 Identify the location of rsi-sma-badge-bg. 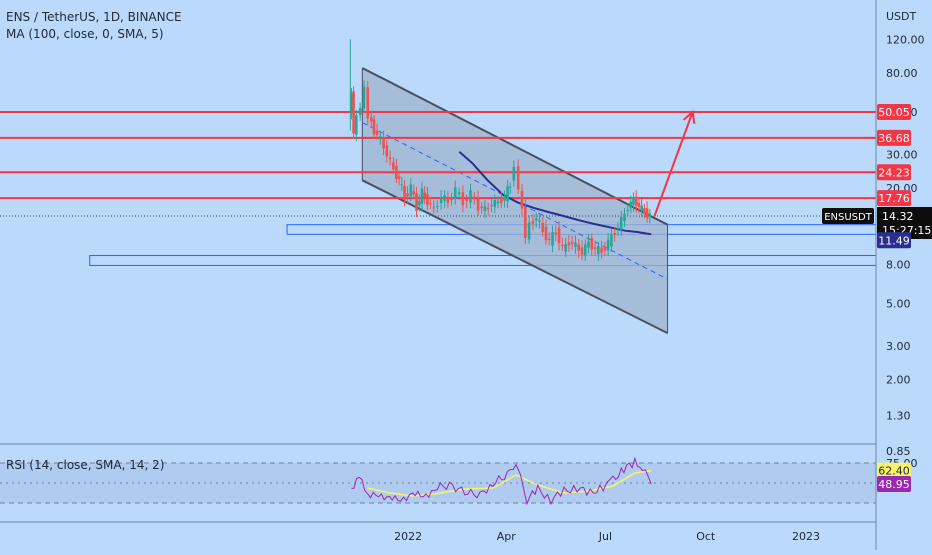
(894, 470).